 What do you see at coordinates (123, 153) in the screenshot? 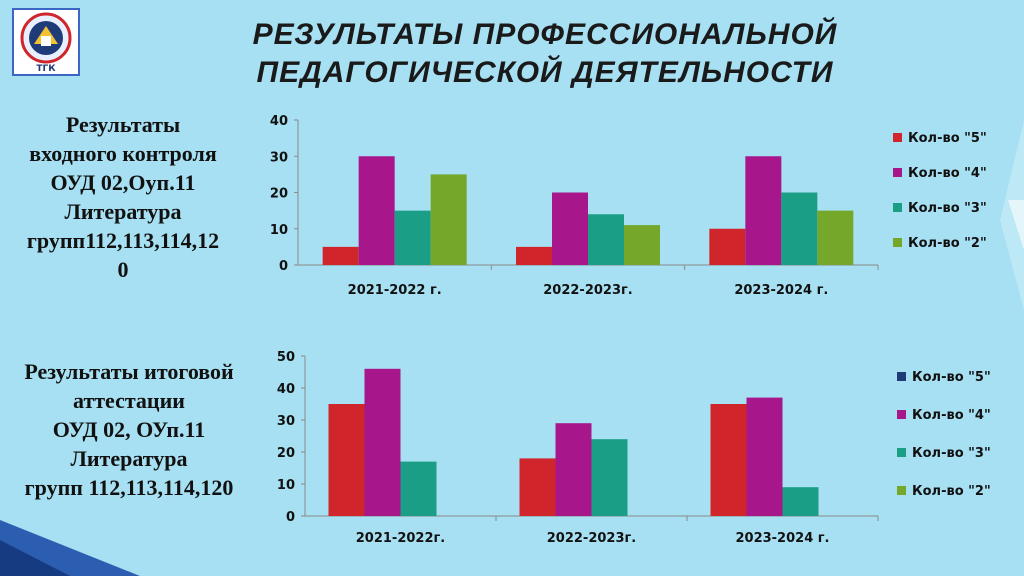
I see `caption-line: входного контроля` at bounding box center [123, 153].